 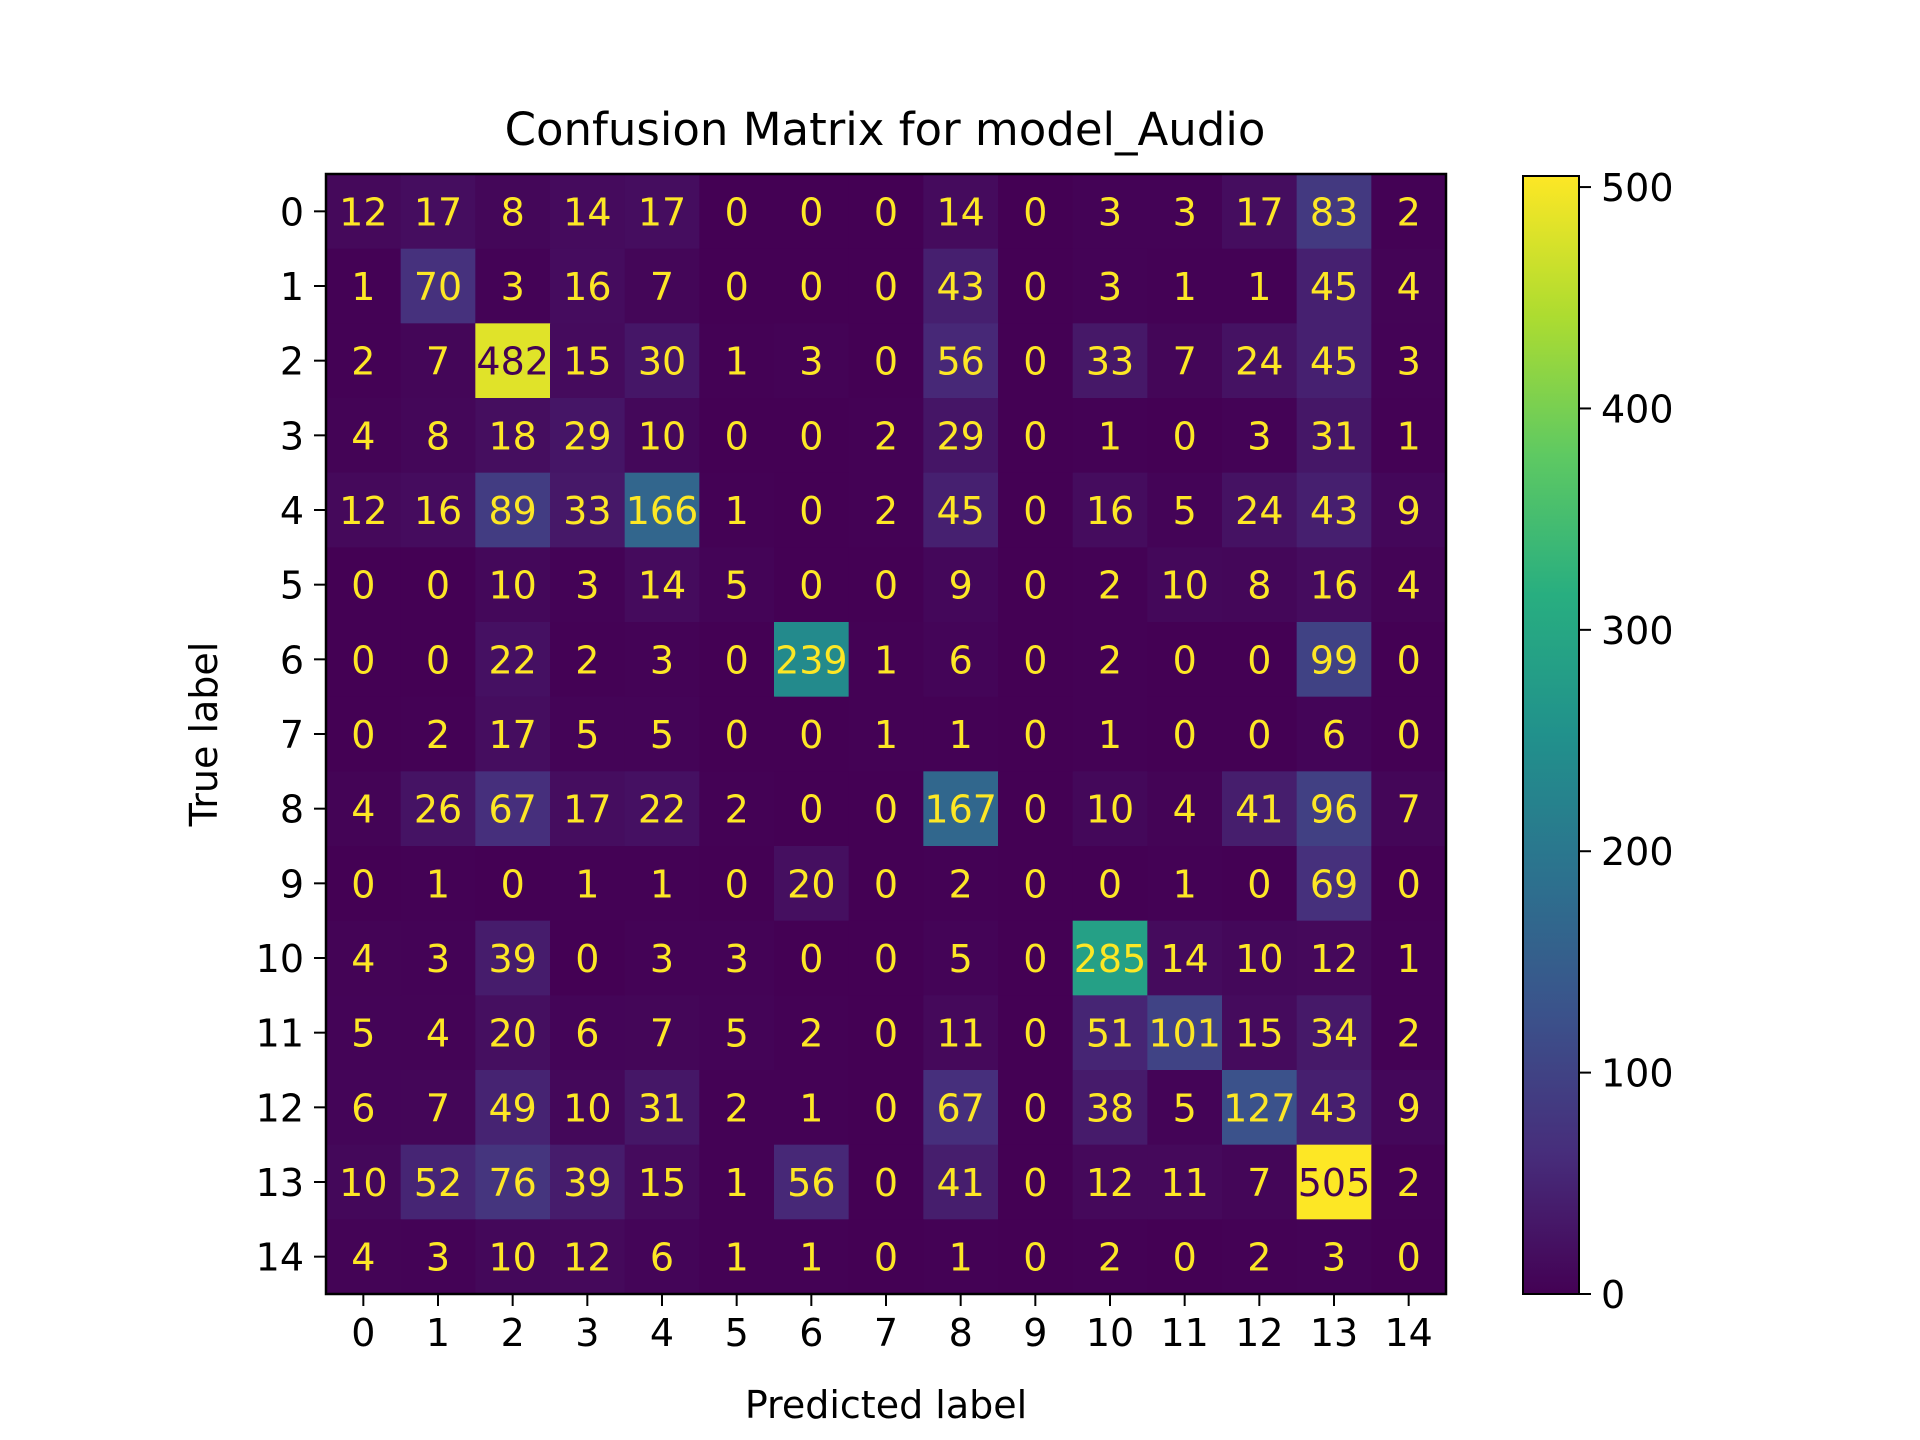 I want to click on cell-value-label: 127, so click(x=1259, y=1108).